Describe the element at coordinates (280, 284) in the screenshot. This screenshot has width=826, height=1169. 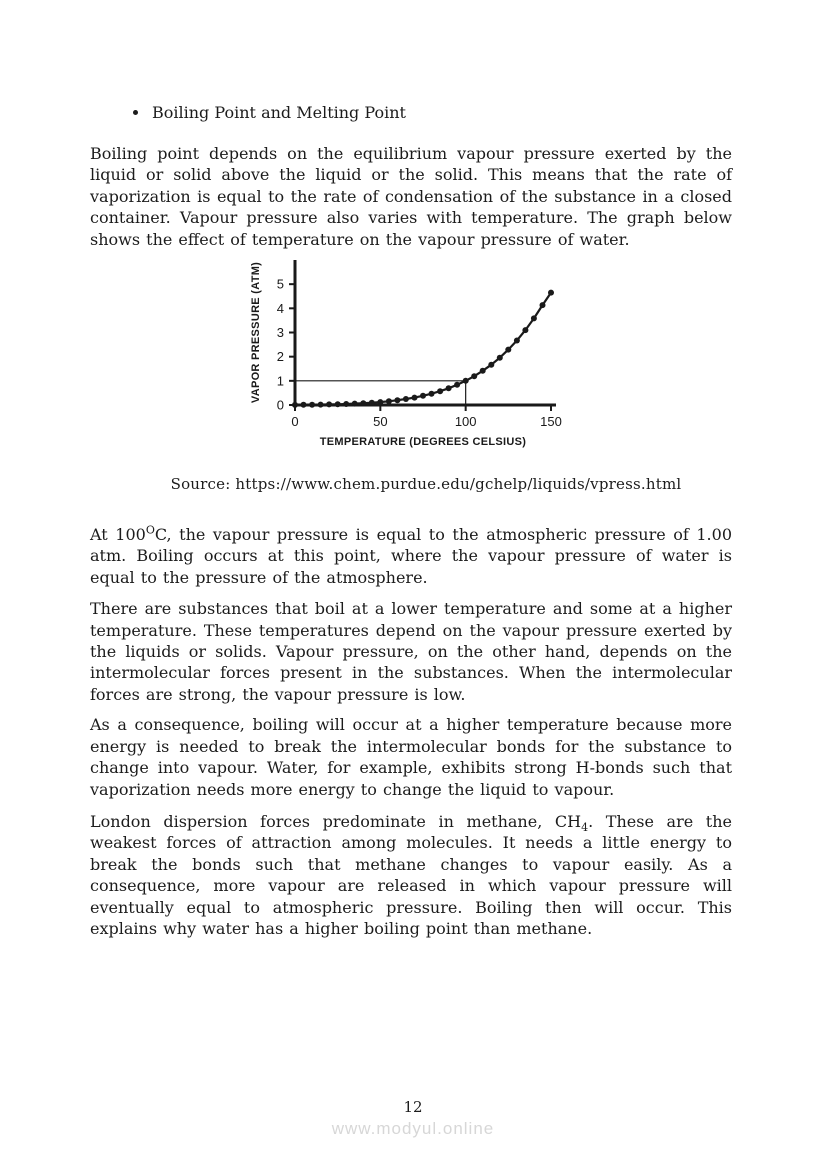
I see `svg-text: 5` at that location.